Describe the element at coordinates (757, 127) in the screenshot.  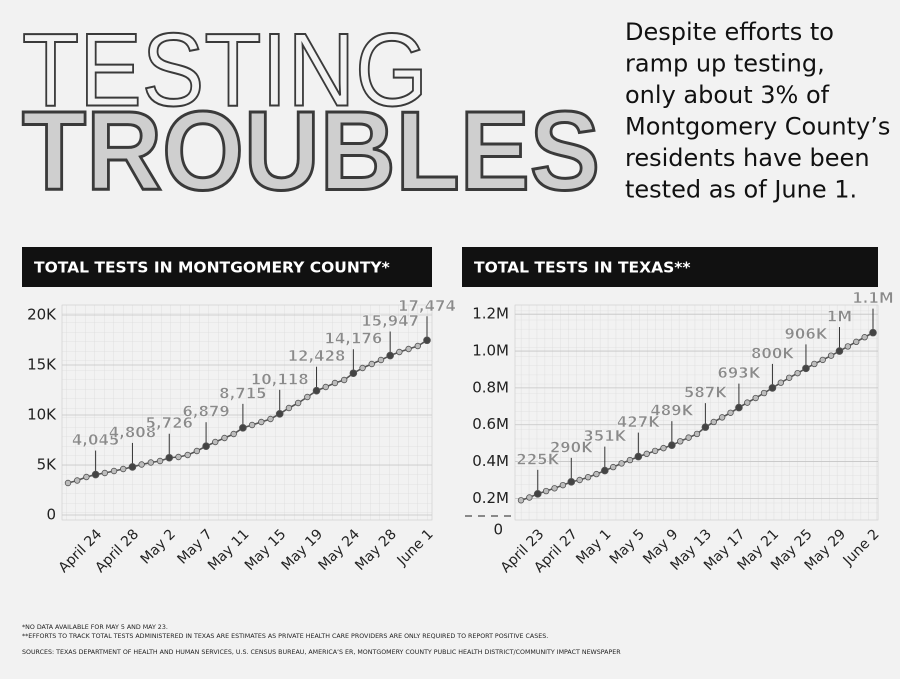
I see `blurb-line: Montgomery County’s` at that location.